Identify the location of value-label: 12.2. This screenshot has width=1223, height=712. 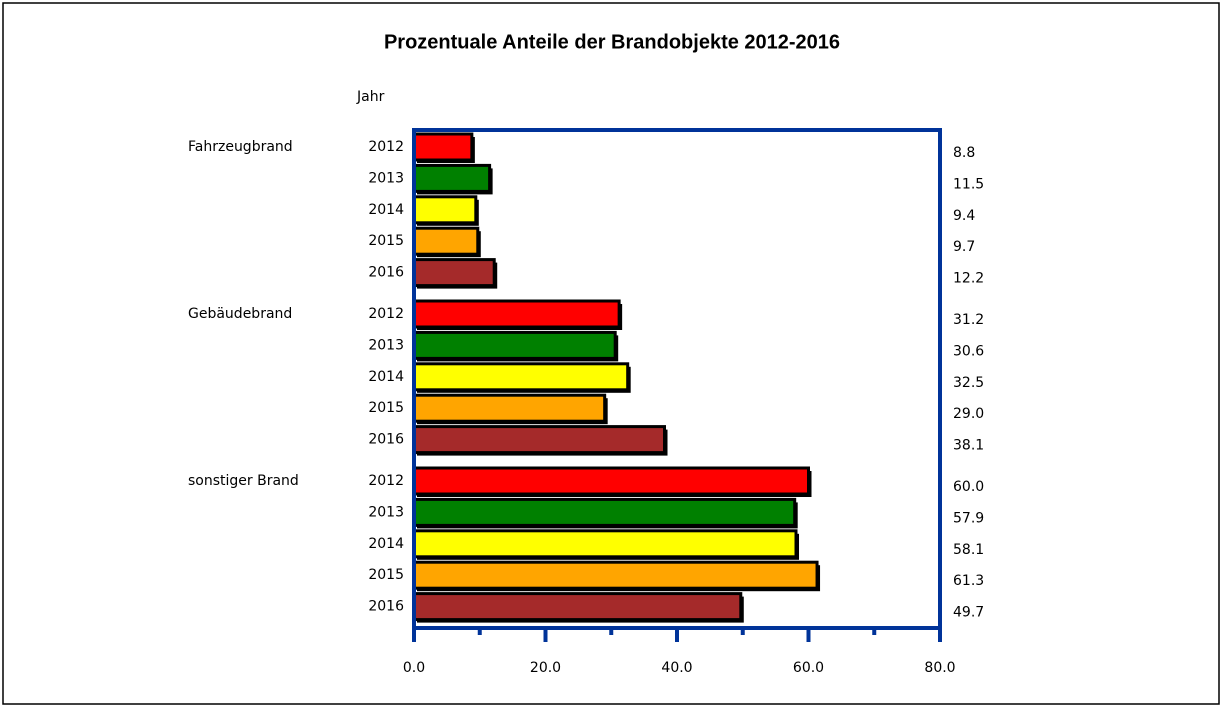
(968, 279).